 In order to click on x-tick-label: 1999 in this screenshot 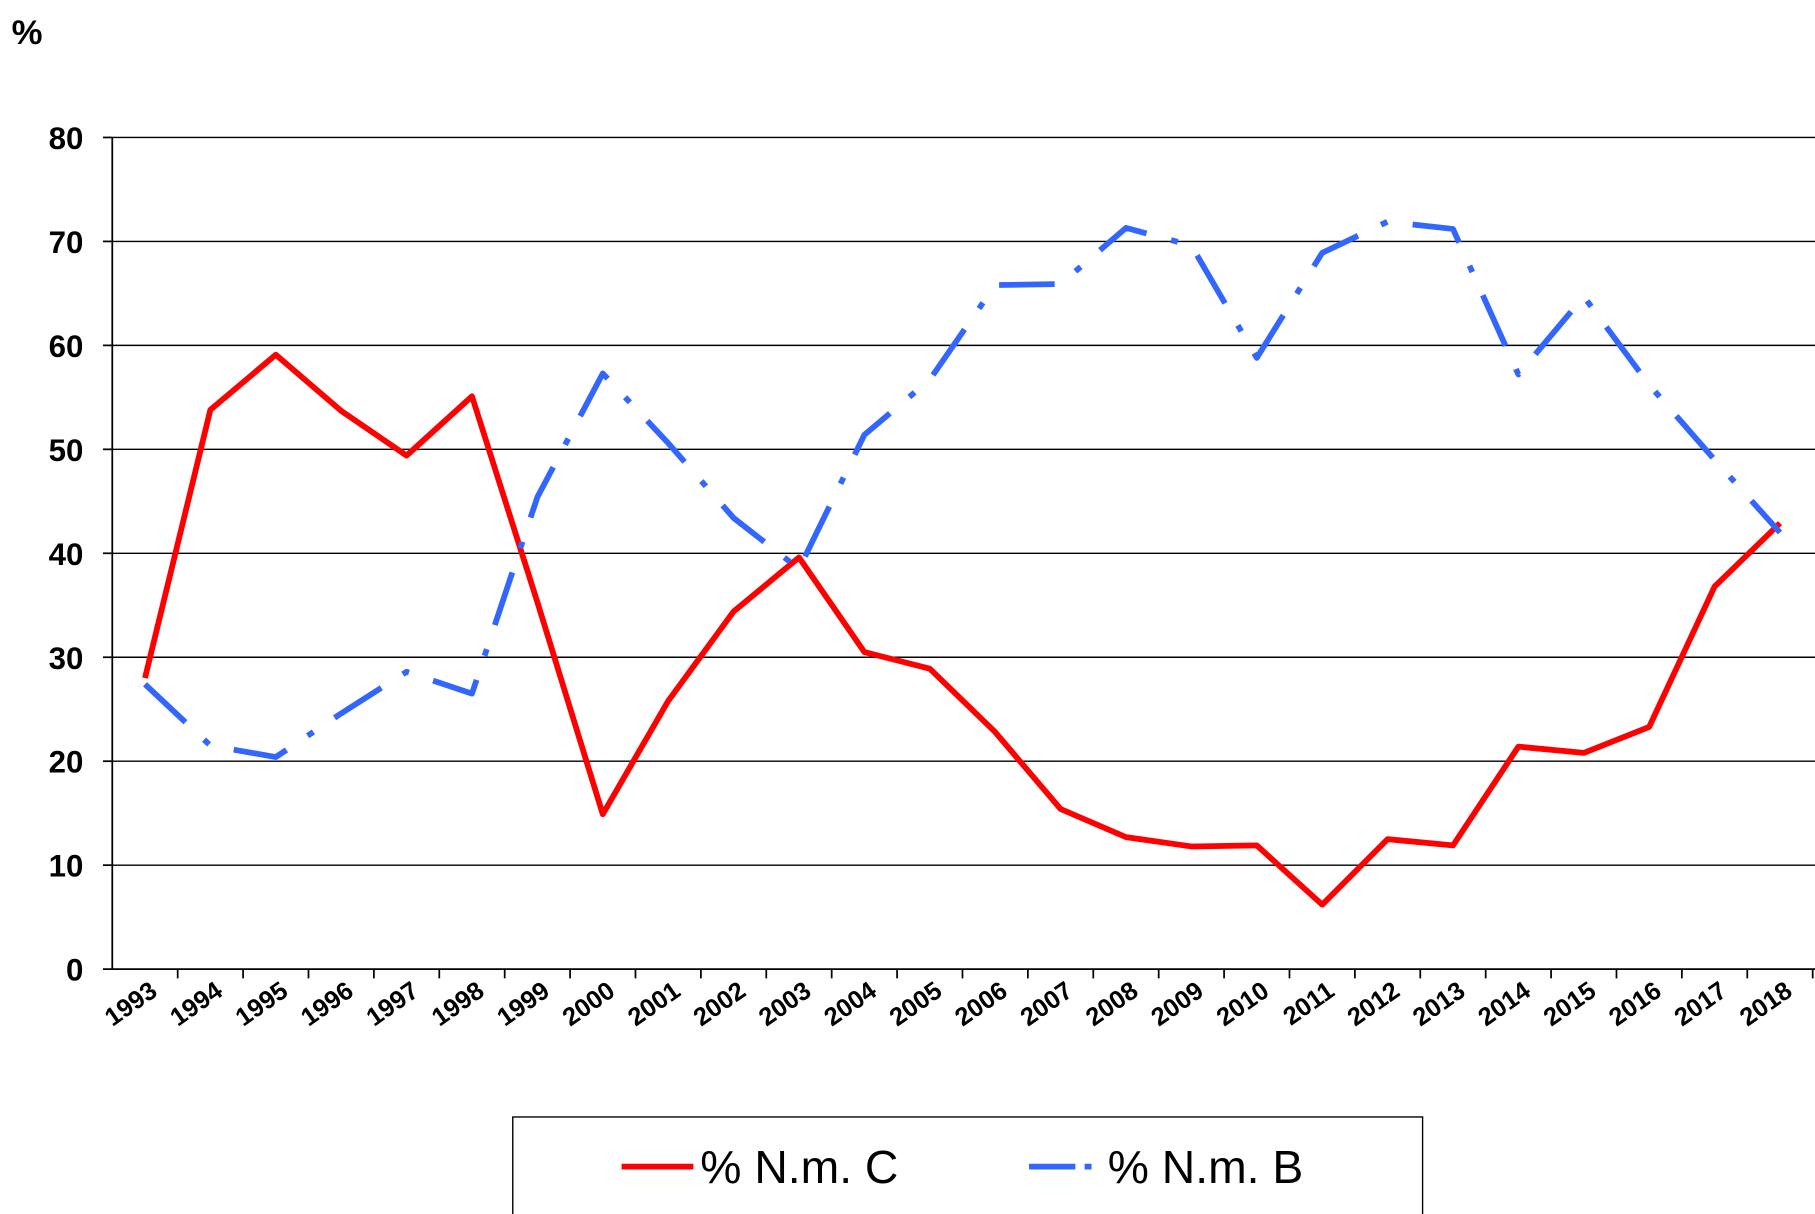, I will do `click(523, 1004)`.